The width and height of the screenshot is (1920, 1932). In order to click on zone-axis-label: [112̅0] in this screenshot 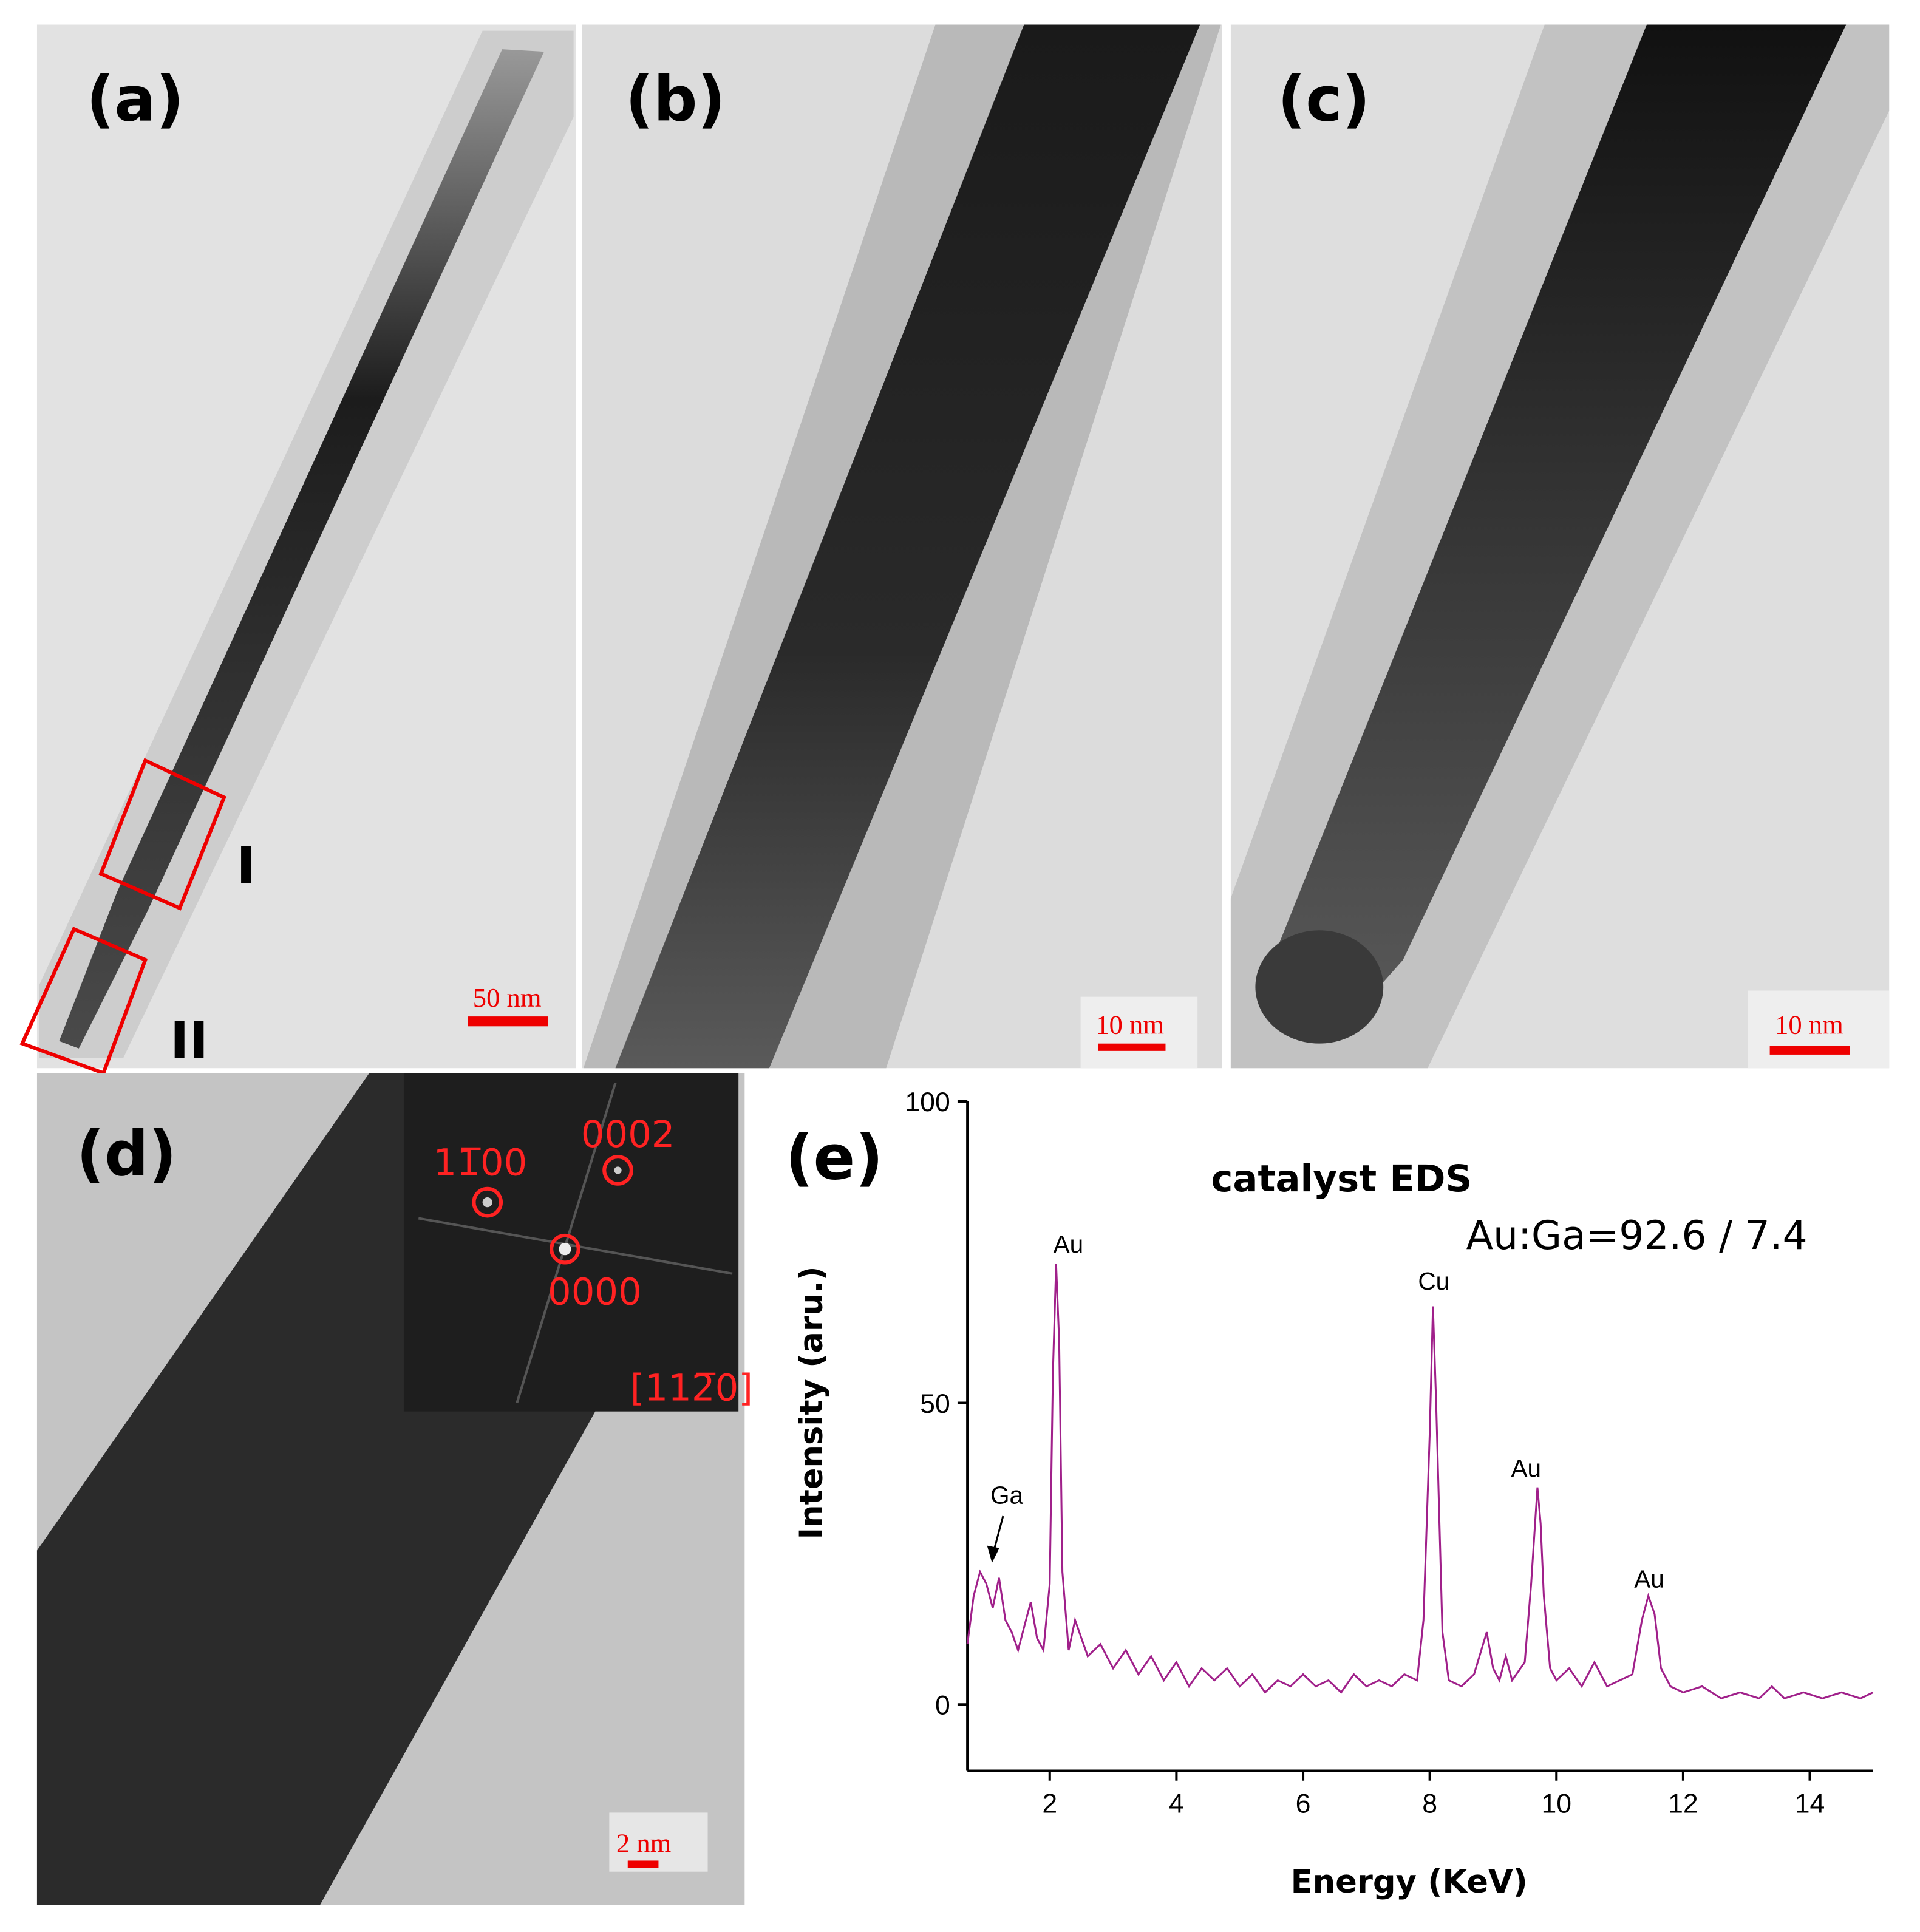, I will do `click(691, 1388)`.